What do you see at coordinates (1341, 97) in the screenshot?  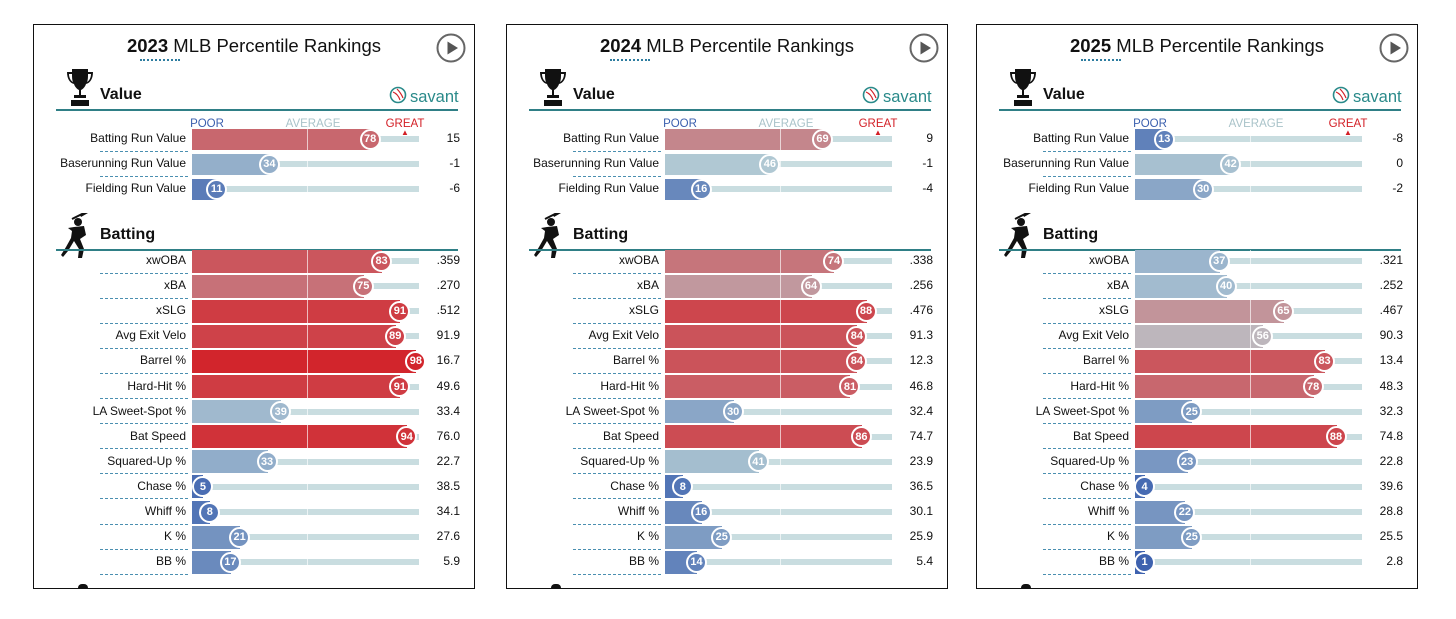 I see `savant-icon` at bounding box center [1341, 97].